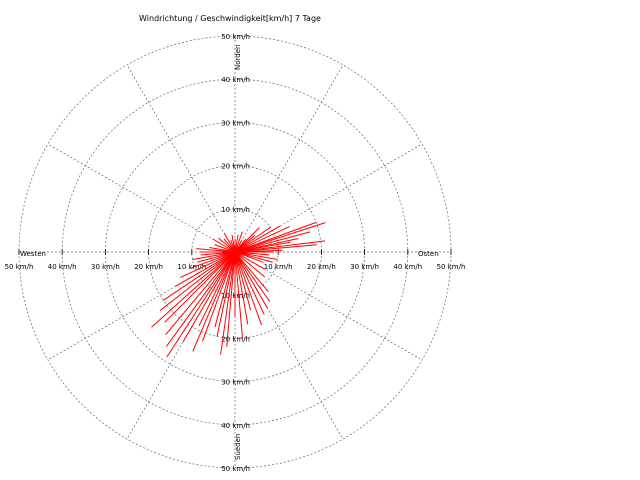  Describe the element at coordinates (238, 447) in the screenshot. I see `direction-label-south: Sueden` at that location.